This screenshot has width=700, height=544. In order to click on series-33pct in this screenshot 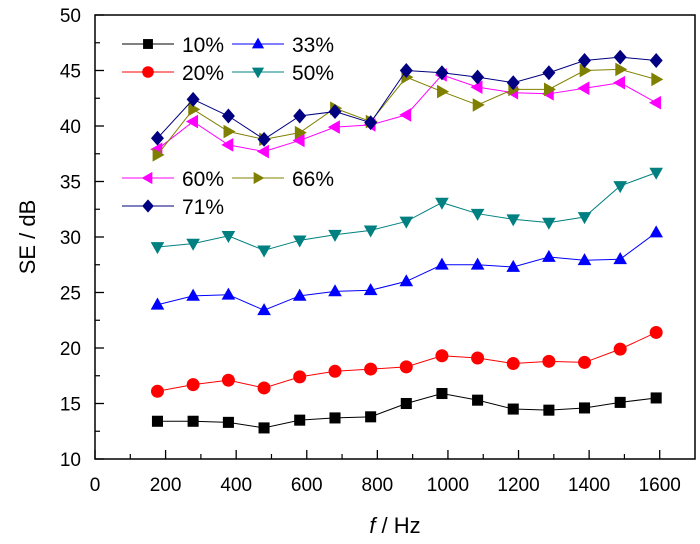, I will do `click(407, 270)`.